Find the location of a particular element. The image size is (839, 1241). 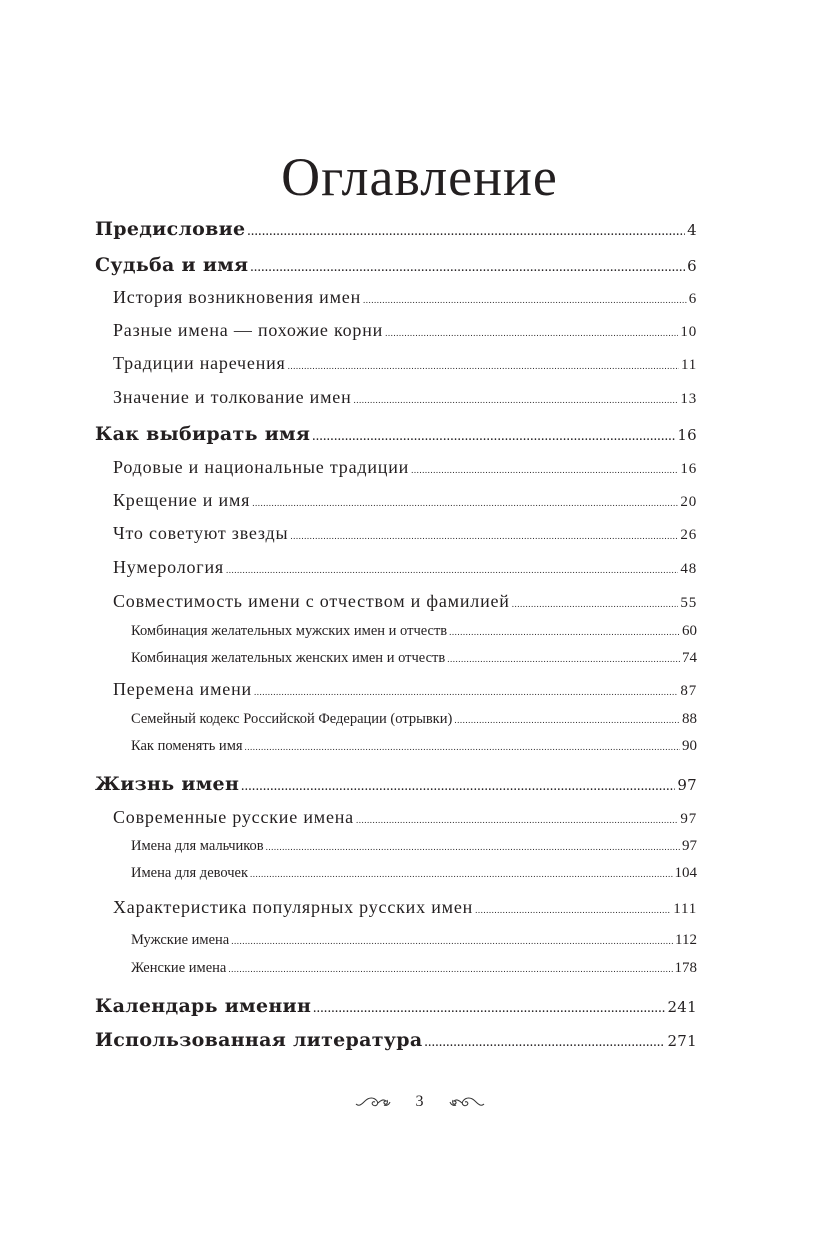

toc-entry: Судьба и имя 6 is located at coordinates (396, 265).